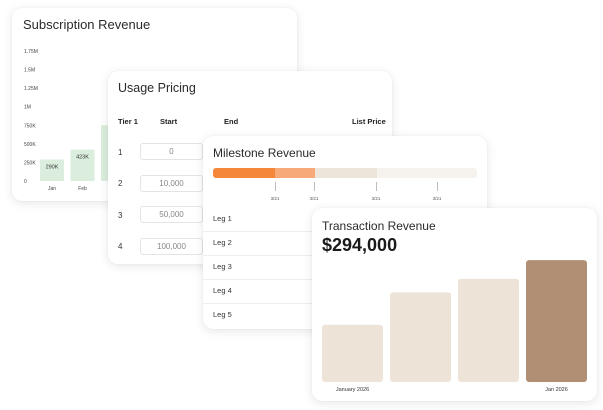  What do you see at coordinates (31, 52) in the screenshot?
I see `y-tick-label: 1.75M` at bounding box center [31, 52].